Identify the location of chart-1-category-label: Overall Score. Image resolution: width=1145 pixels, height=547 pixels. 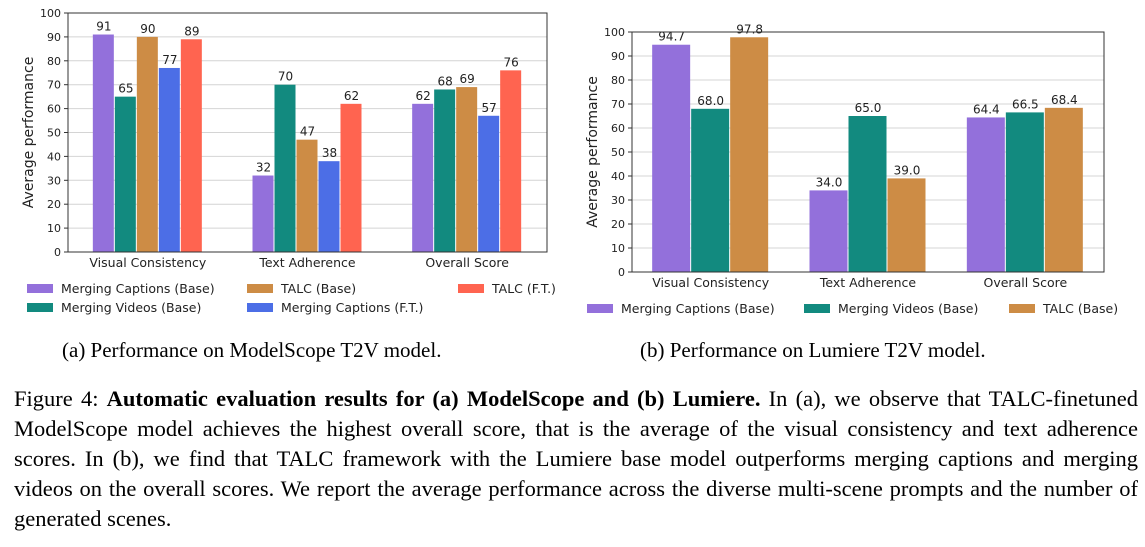
(1026, 282).